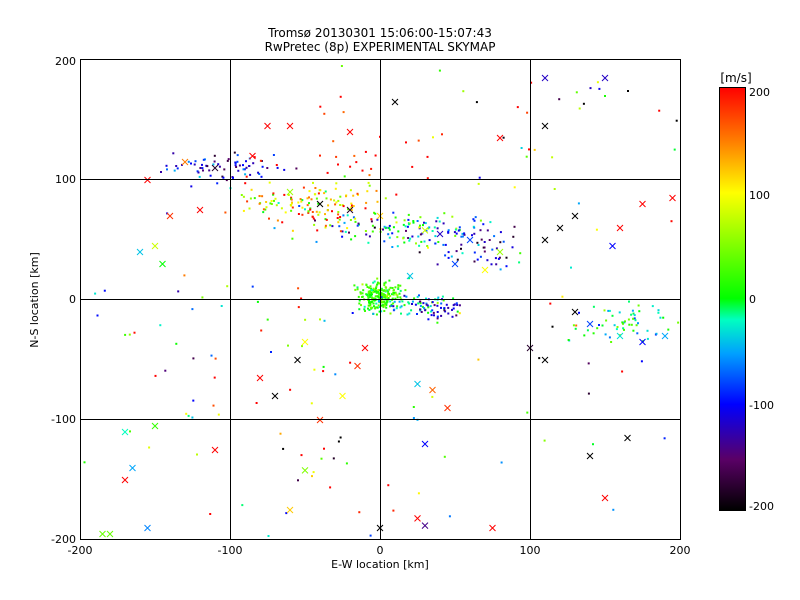 This screenshot has width=800, height=600. I want to click on y-tick-label: 0, so click(72, 299).